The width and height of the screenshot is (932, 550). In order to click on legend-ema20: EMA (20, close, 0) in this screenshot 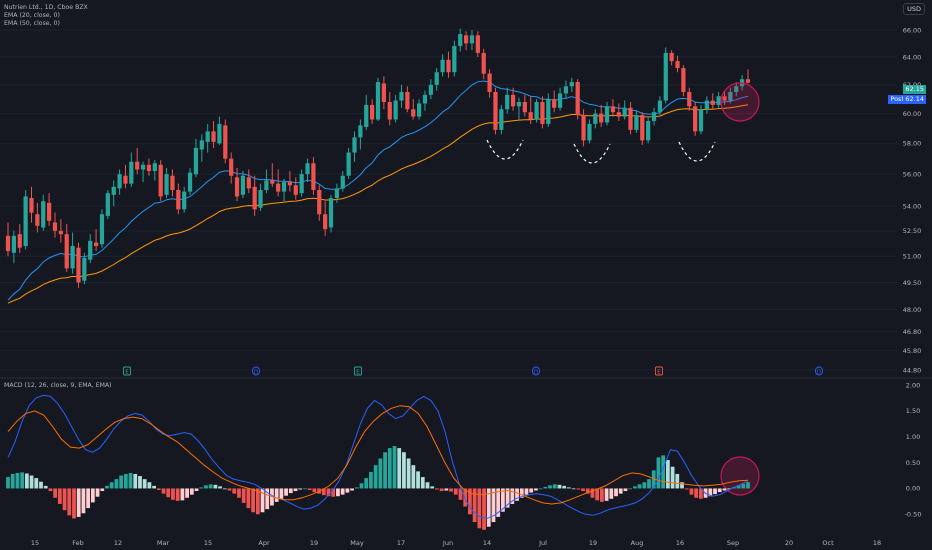, I will do `click(32, 15)`.